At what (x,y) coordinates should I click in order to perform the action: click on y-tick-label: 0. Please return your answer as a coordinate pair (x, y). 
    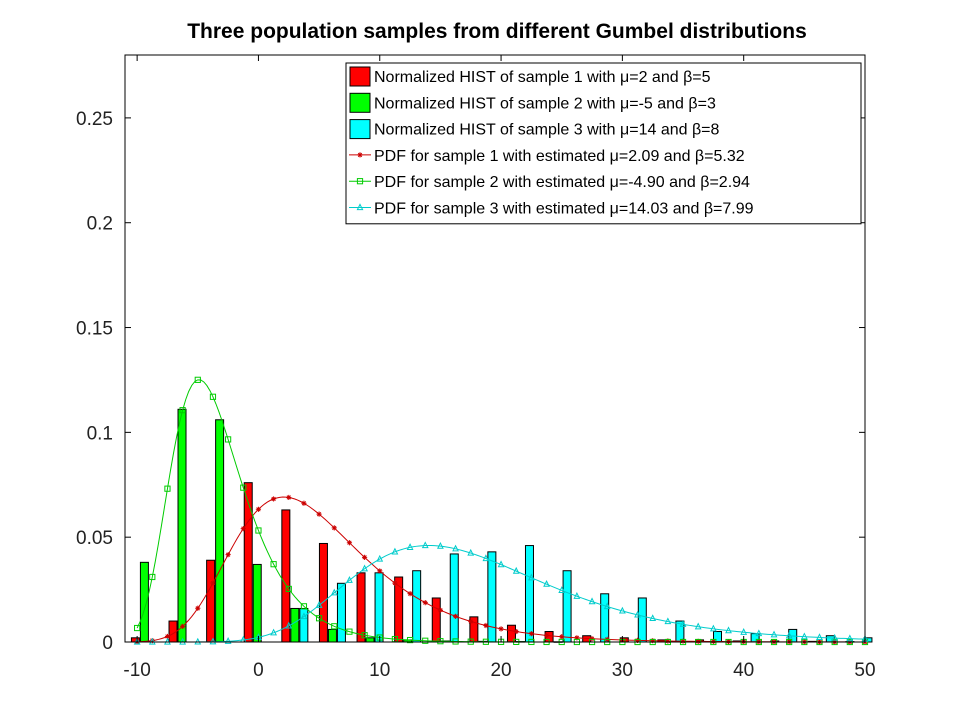
    Looking at the image, I should click on (107, 643).